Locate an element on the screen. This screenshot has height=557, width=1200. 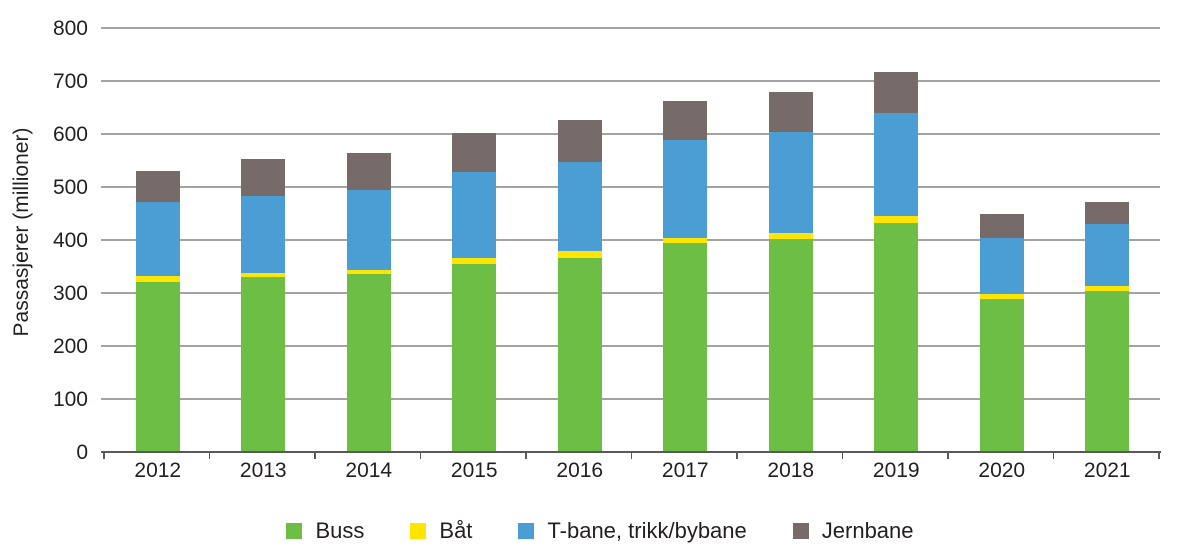
x-tick-label-2013: 2013 is located at coordinates (263, 470).